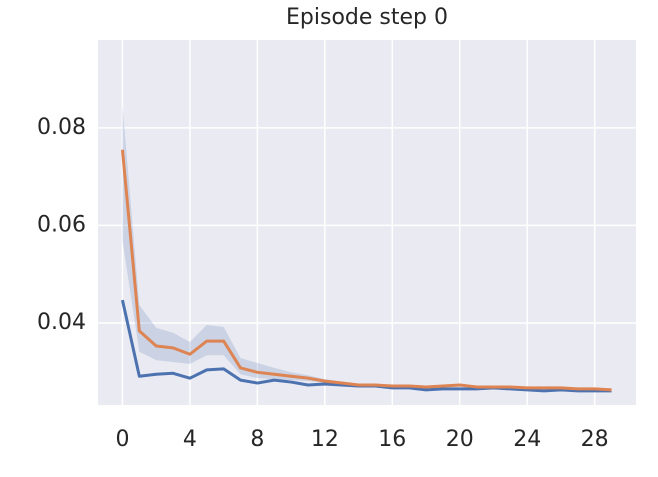  What do you see at coordinates (527, 439) in the screenshot?
I see `x-tick-label: 24` at bounding box center [527, 439].